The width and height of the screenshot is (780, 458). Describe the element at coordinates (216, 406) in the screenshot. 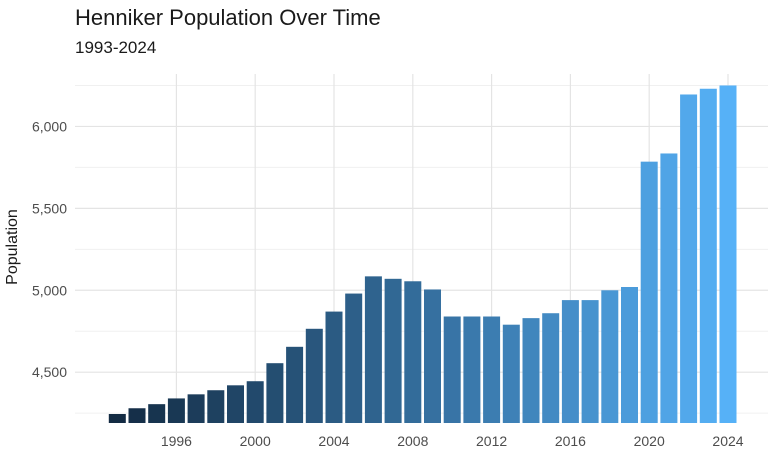

I see `bar-1998` at that location.